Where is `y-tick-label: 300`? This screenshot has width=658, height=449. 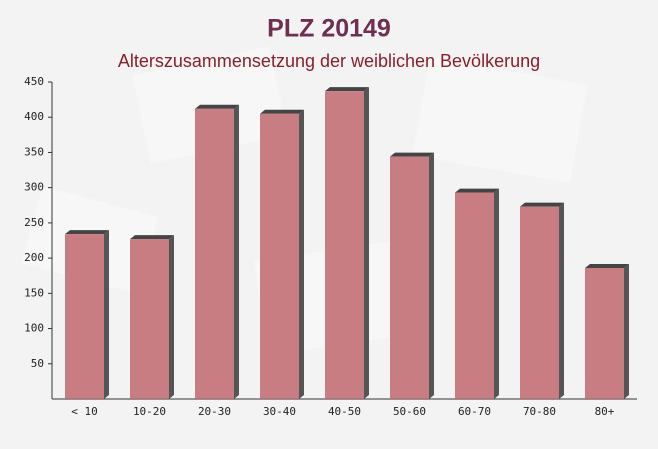
y-tick-label: 300 is located at coordinates (34, 187).